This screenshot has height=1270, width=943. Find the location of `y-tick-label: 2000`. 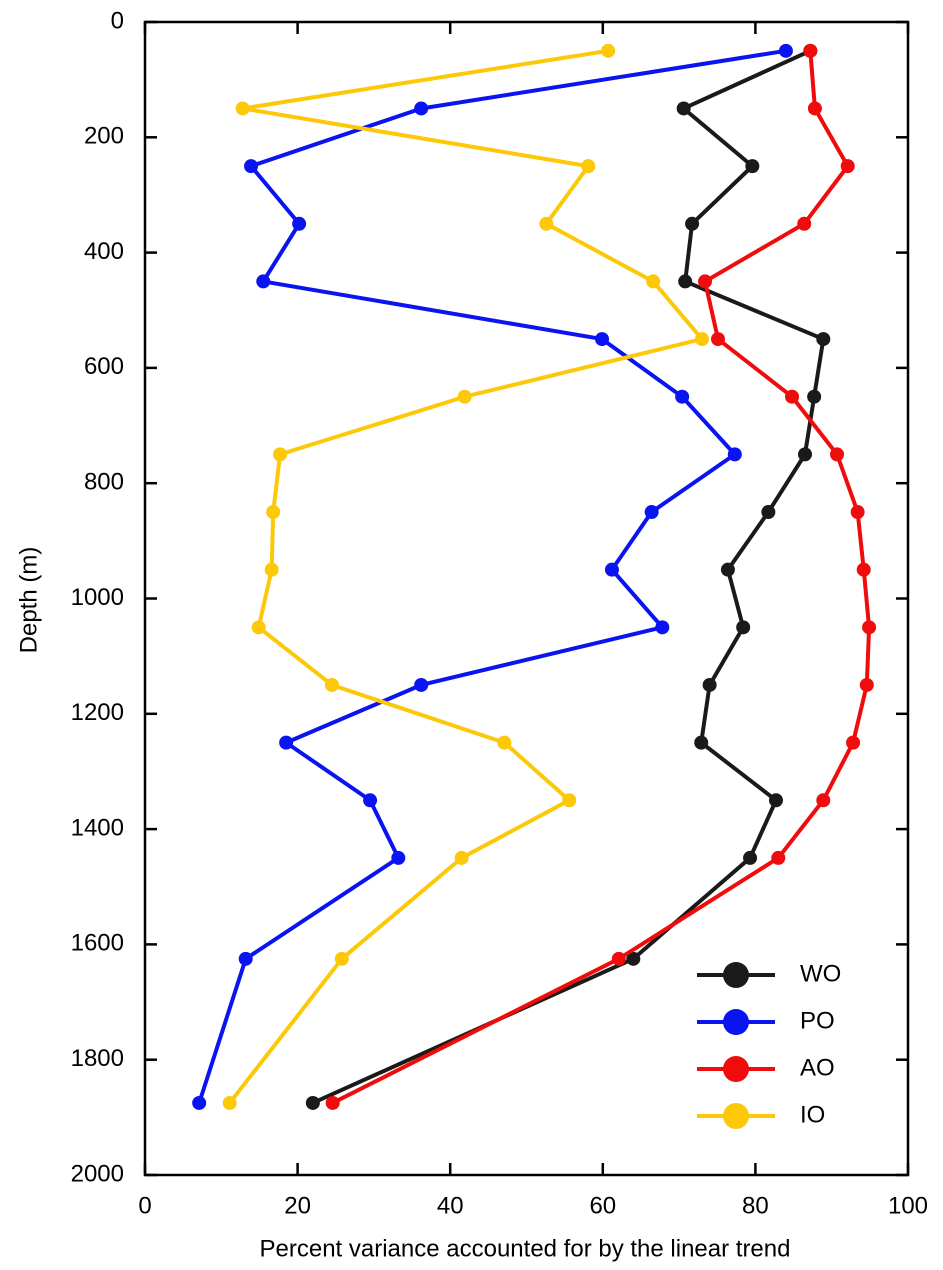

y-tick-label: 2000 is located at coordinates (97, 1173).